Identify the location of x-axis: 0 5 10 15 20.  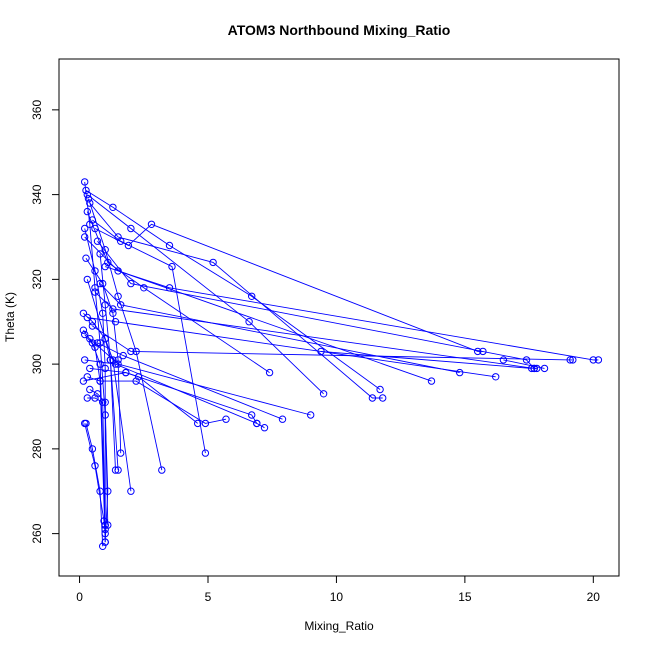
(338, 589).